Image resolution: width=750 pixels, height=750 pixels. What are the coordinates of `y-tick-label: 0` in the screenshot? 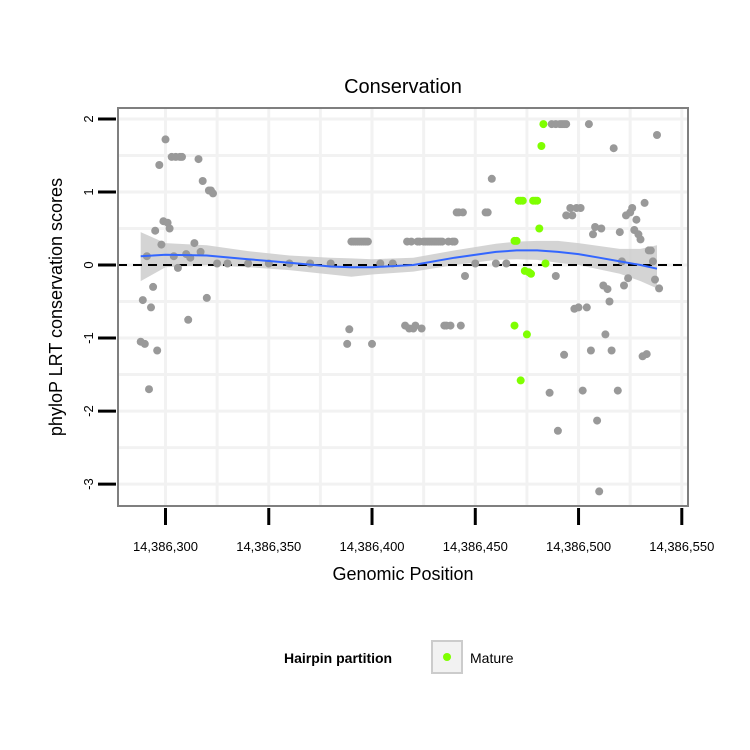 It's located at (88, 264).